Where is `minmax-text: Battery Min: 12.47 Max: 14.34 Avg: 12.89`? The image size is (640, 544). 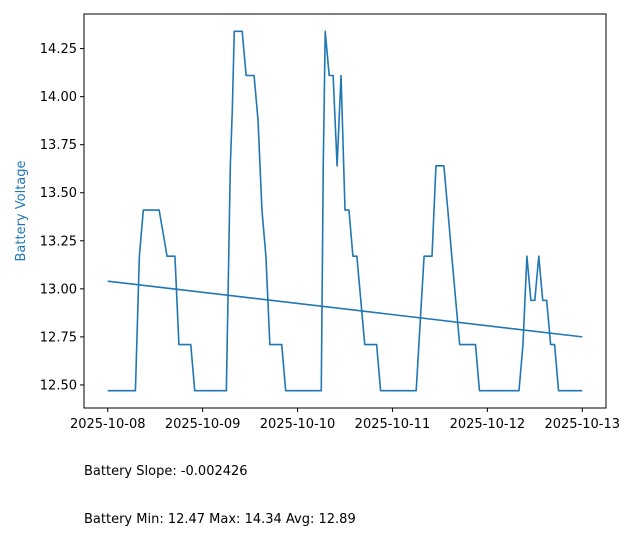
minmax-text: Battery Min: 12.47 Max: 14.34 Avg: 12.89 is located at coordinates (220, 519).